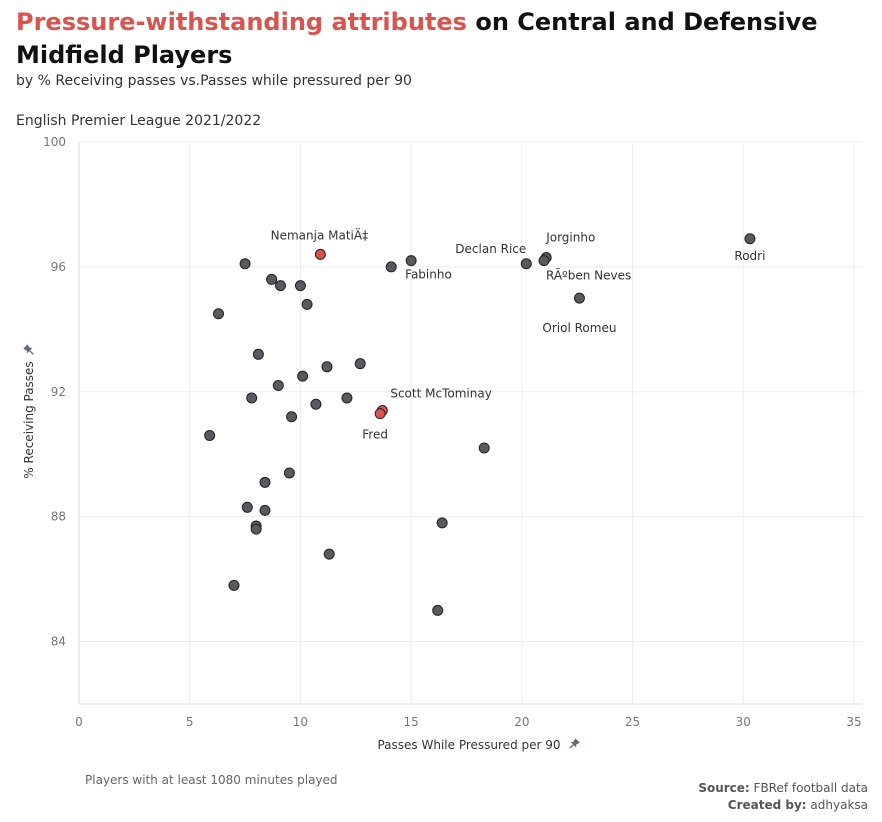  What do you see at coordinates (743, 722) in the screenshot?
I see `x-tick-label: 30` at bounding box center [743, 722].